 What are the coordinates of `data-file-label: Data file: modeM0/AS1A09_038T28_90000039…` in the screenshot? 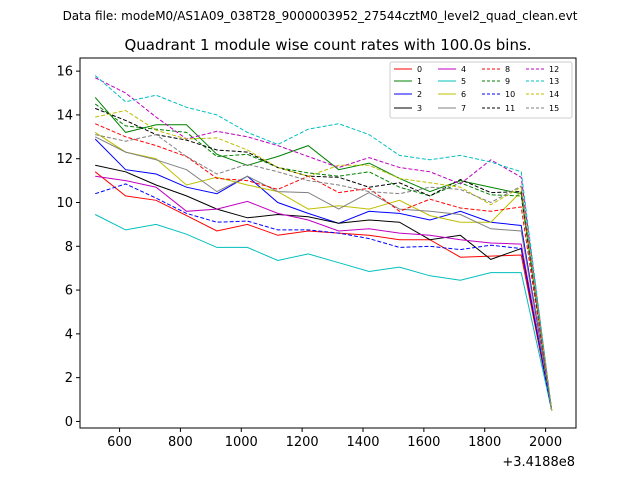 It's located at (320, 16).